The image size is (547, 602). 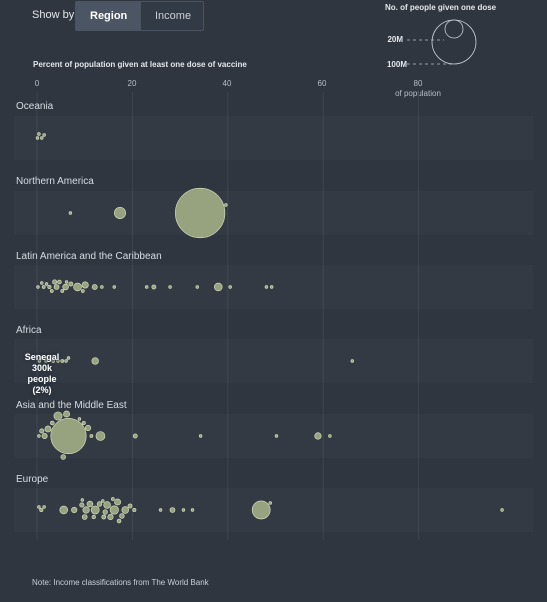 What do you see at coordinates (454, 29) in the screenshot?
I see `legend-circle-small` at bounding box center [454, 29].